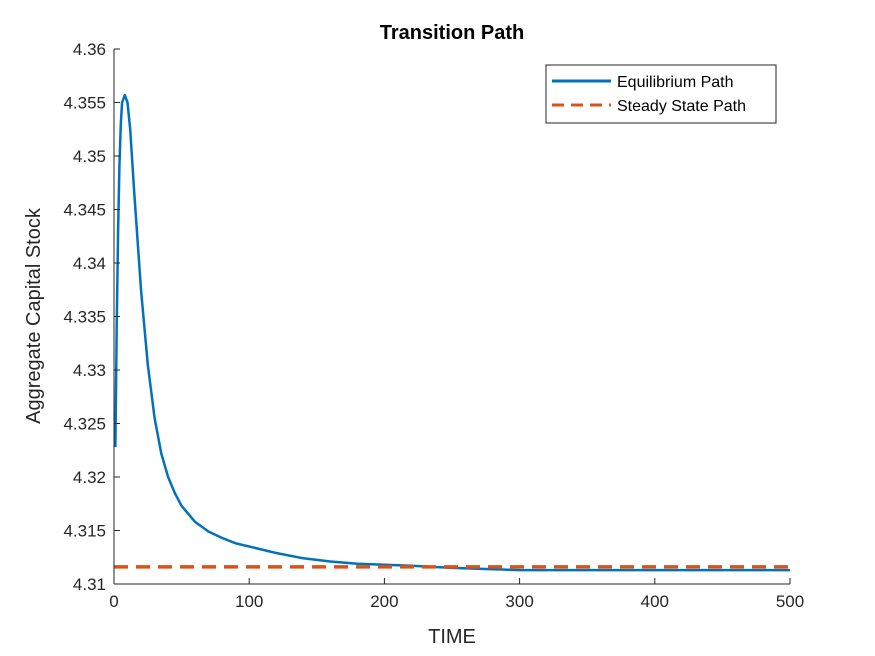 The image size is (875, 656). I want to click on y-tick-label: 4.315, so click(84, 531).